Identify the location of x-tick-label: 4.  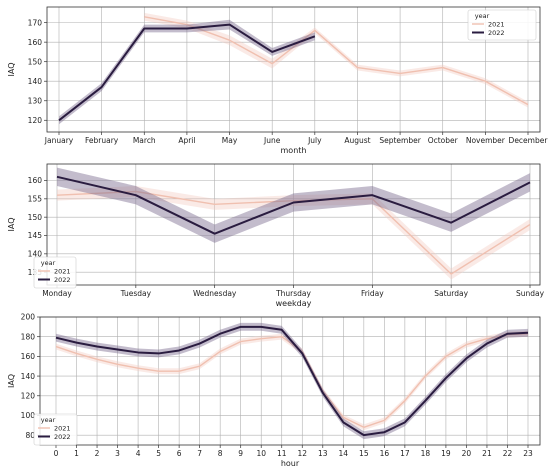
(138, 453).